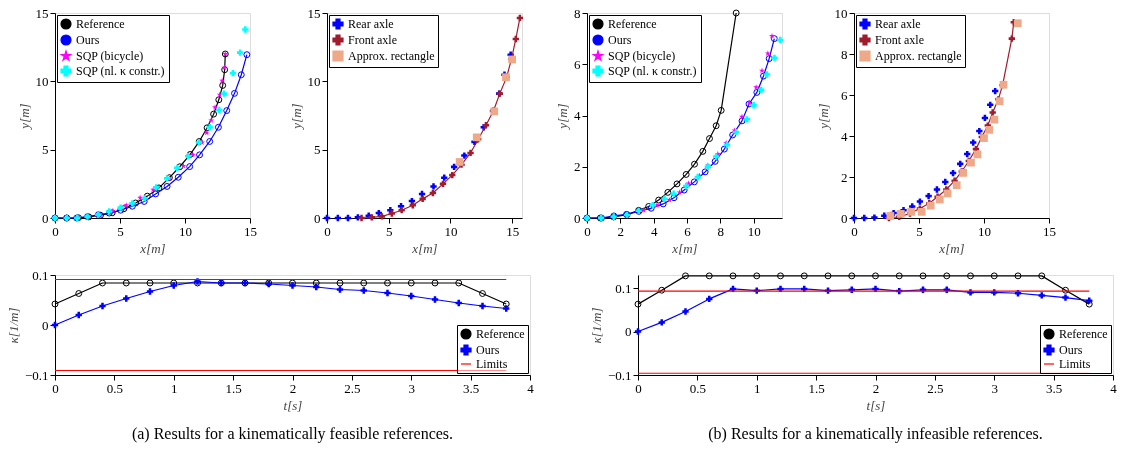 This screenshot has width=1123, height=470. I want to click on x-tick-label: 6, so click(688, 231).